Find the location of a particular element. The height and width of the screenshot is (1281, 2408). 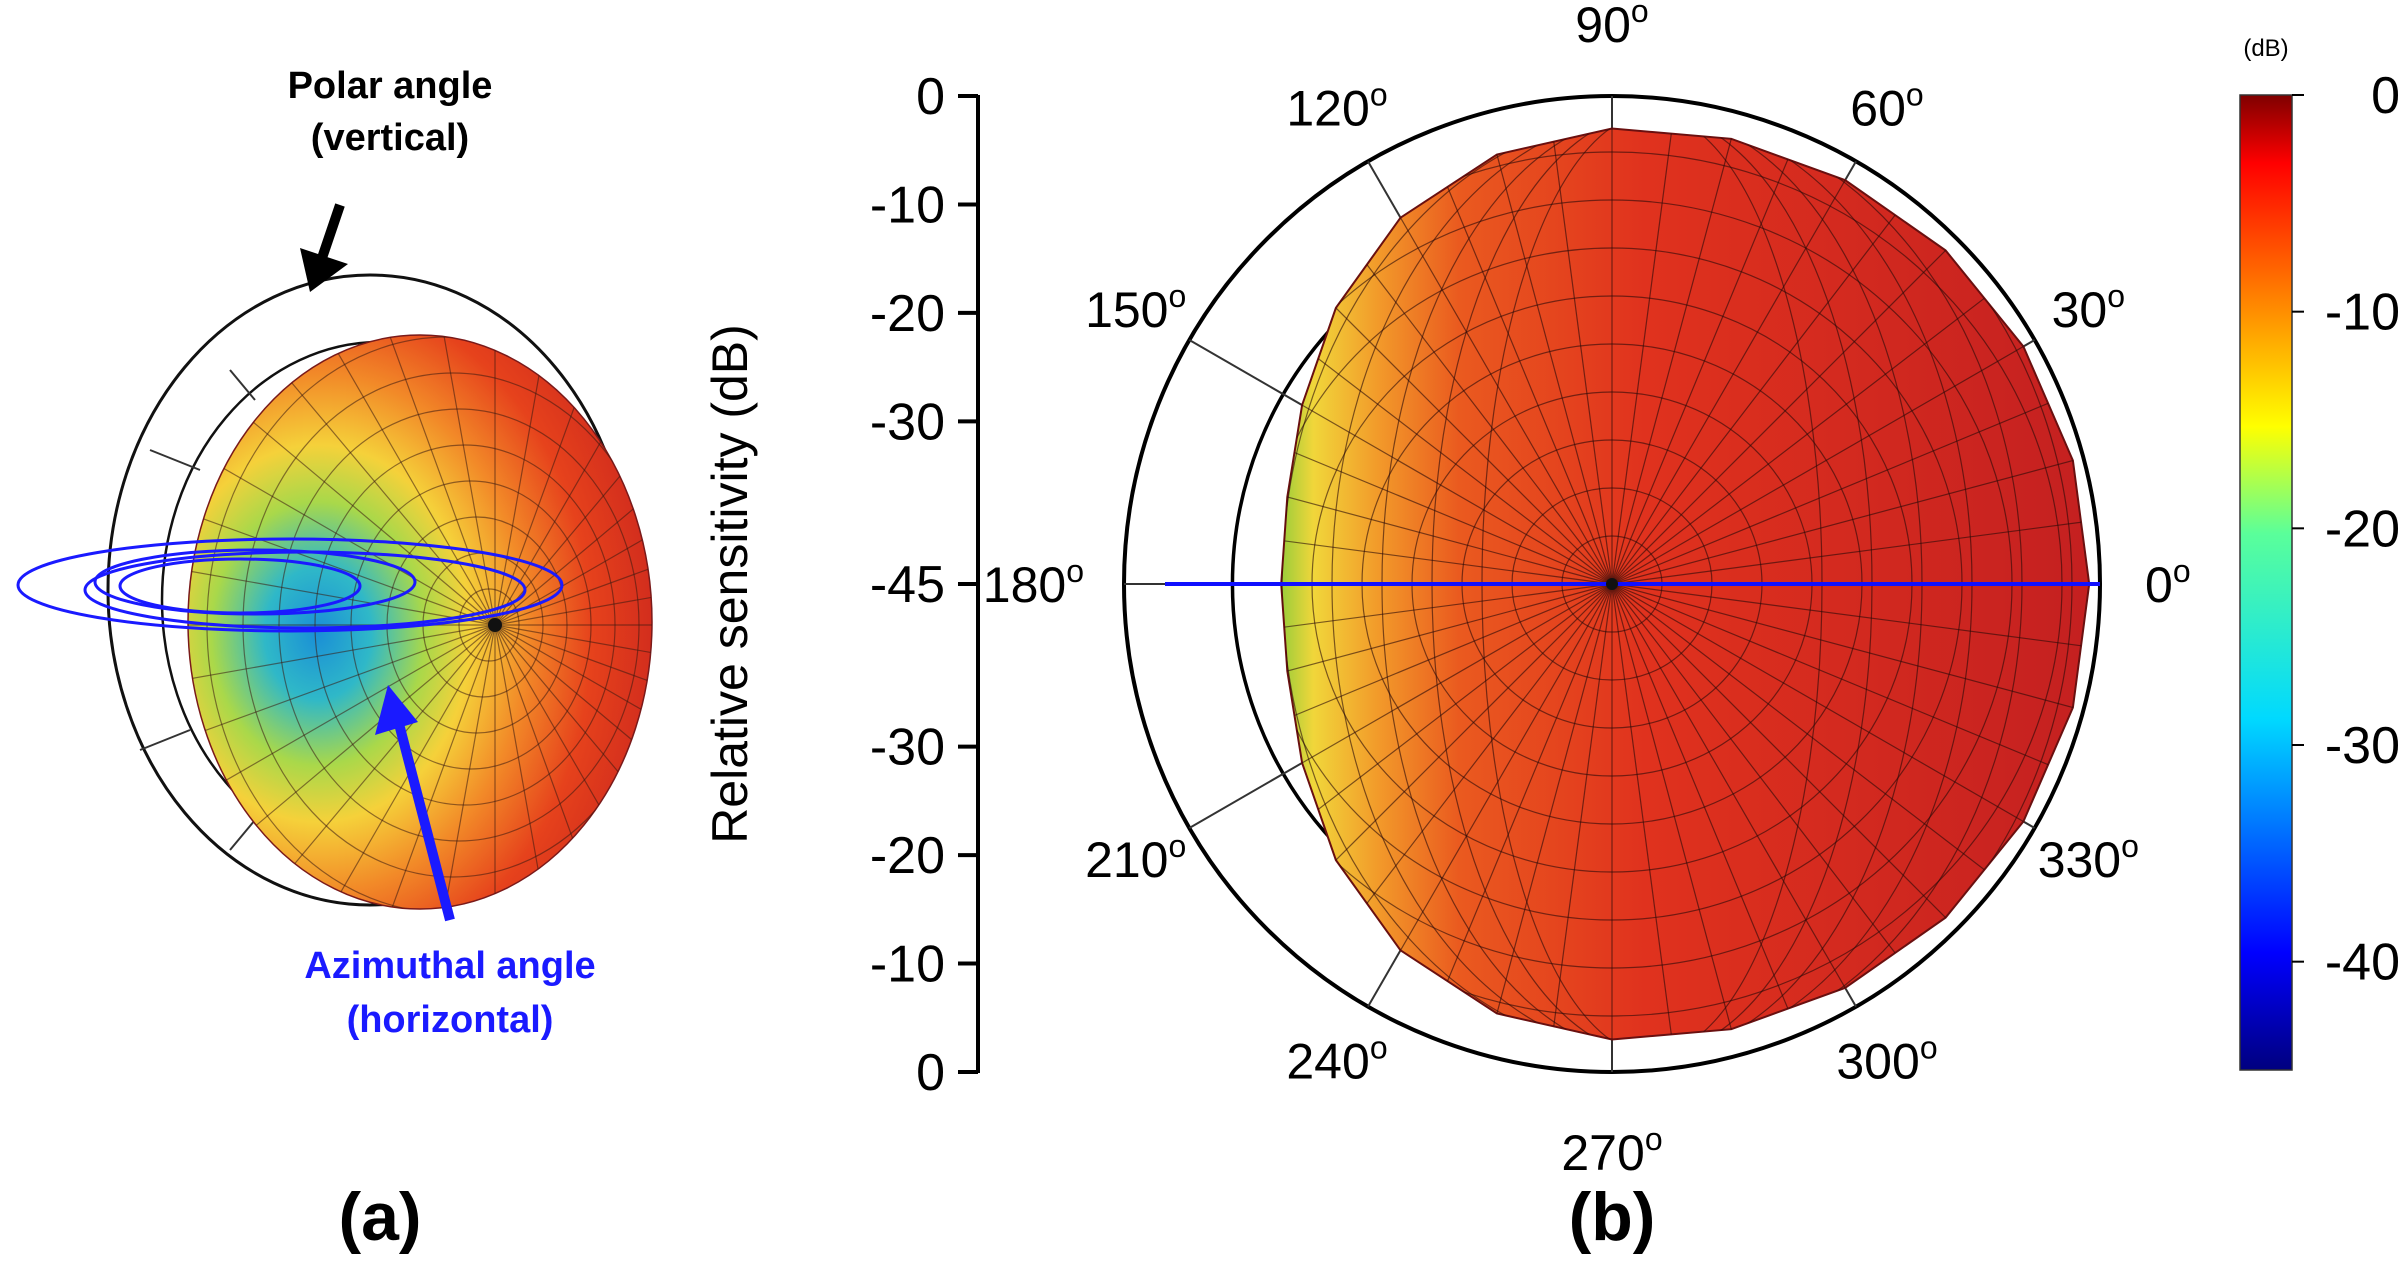

angle-label-0: 0o is located at coordinates (2168, 583).